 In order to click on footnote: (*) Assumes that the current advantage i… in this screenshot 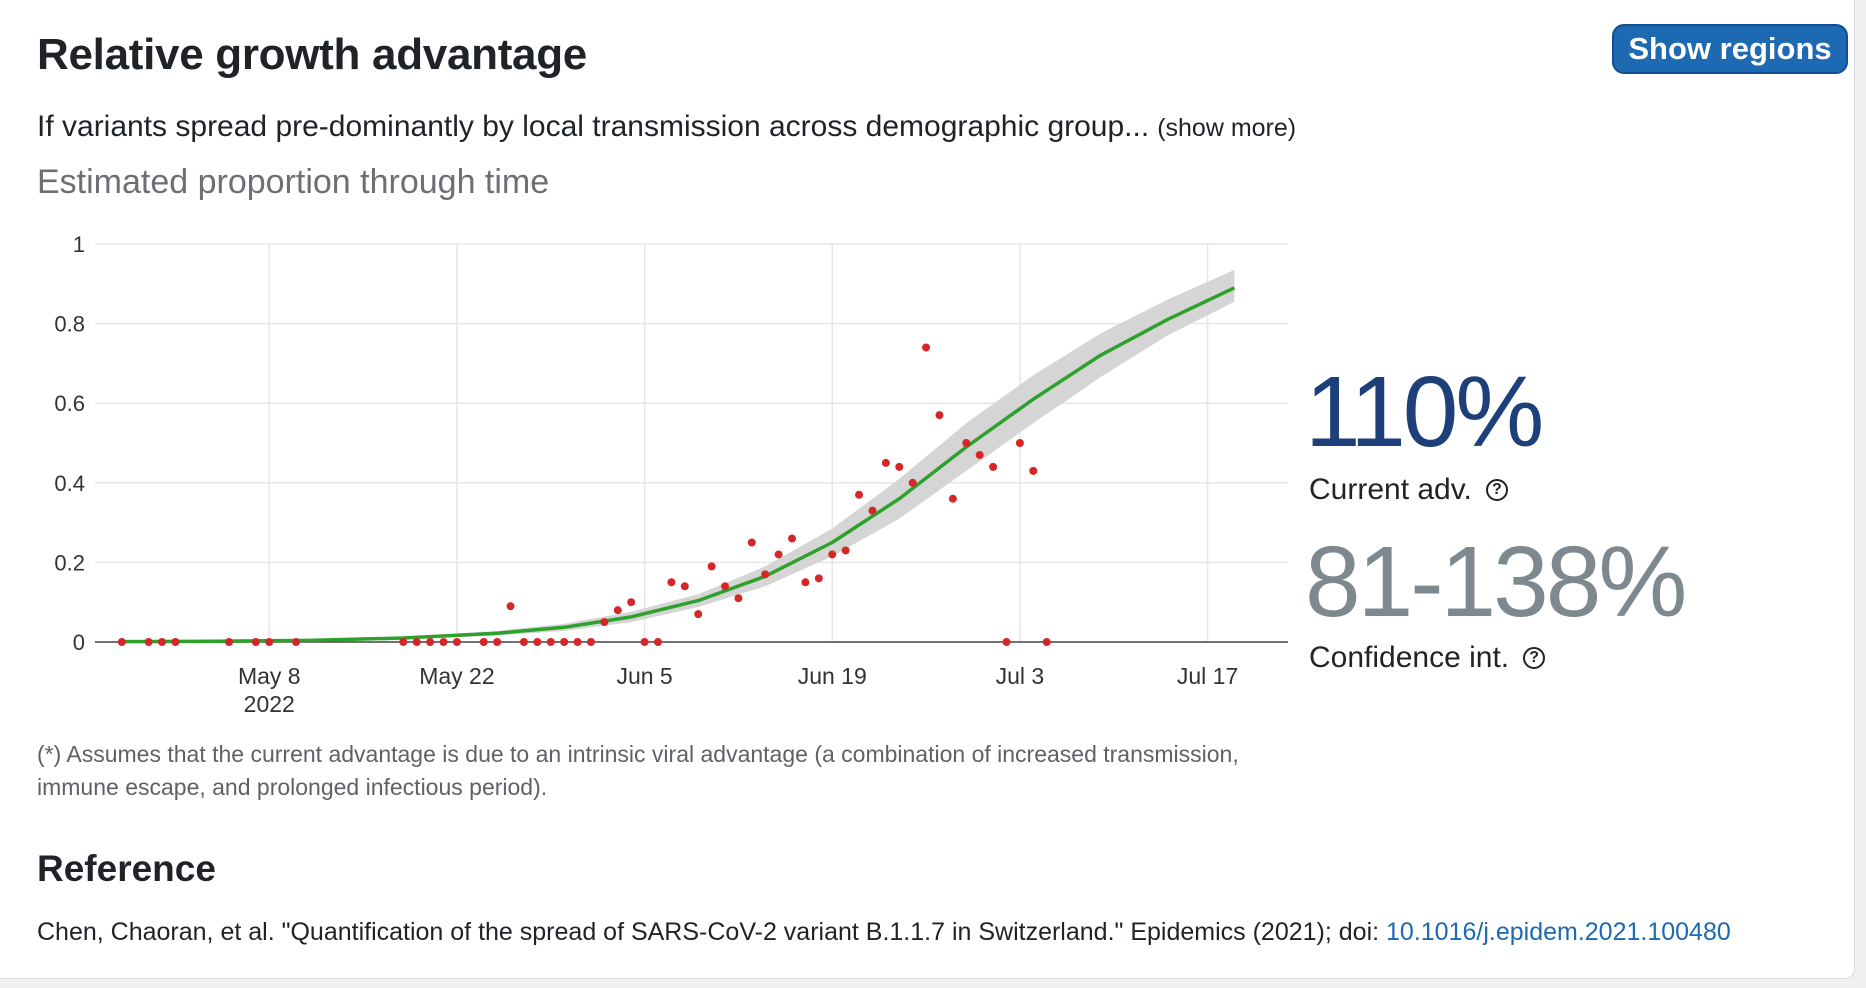, I will do `click(638, 770)`.